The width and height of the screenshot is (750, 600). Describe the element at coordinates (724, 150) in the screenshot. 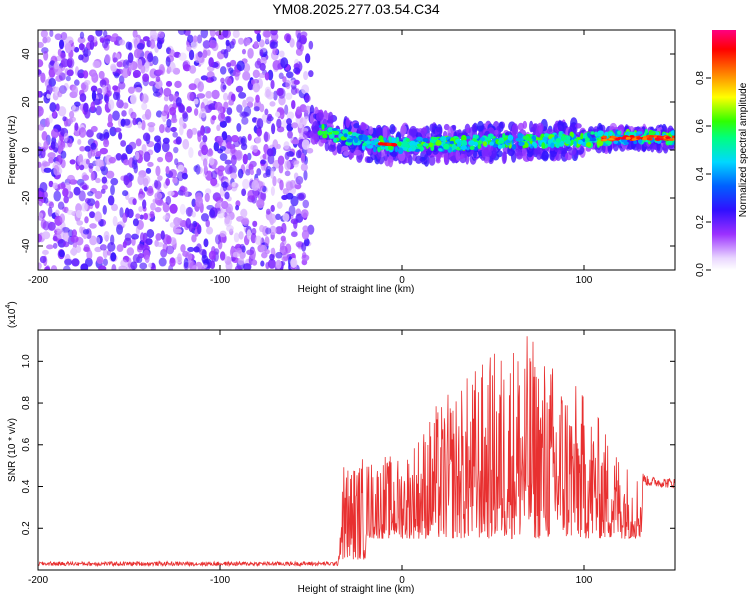

I see `colorbar` at that location.